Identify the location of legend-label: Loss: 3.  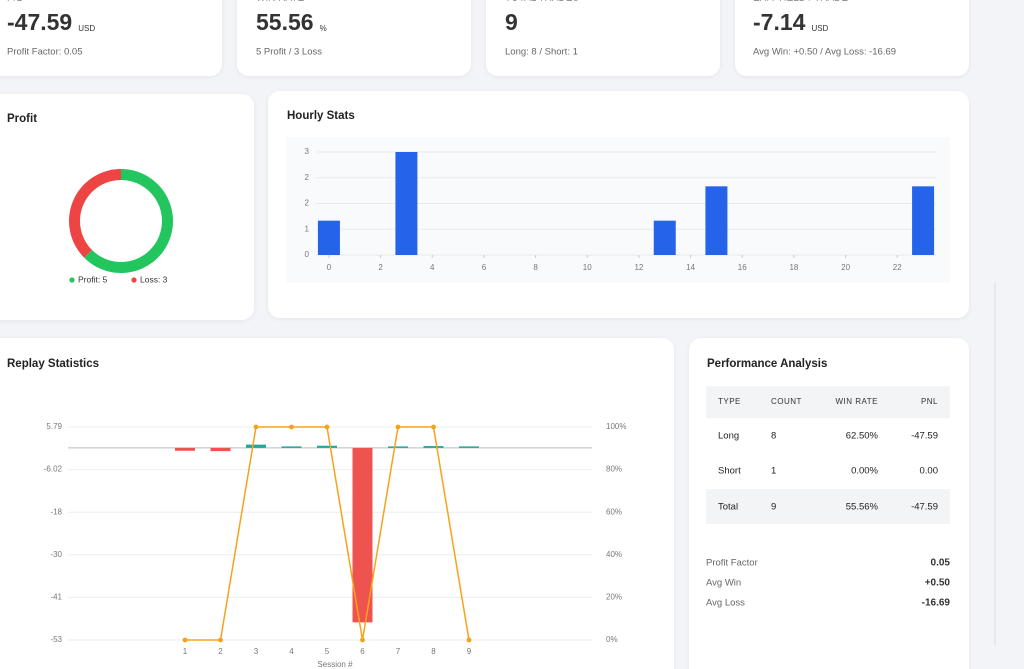
(154, 279).